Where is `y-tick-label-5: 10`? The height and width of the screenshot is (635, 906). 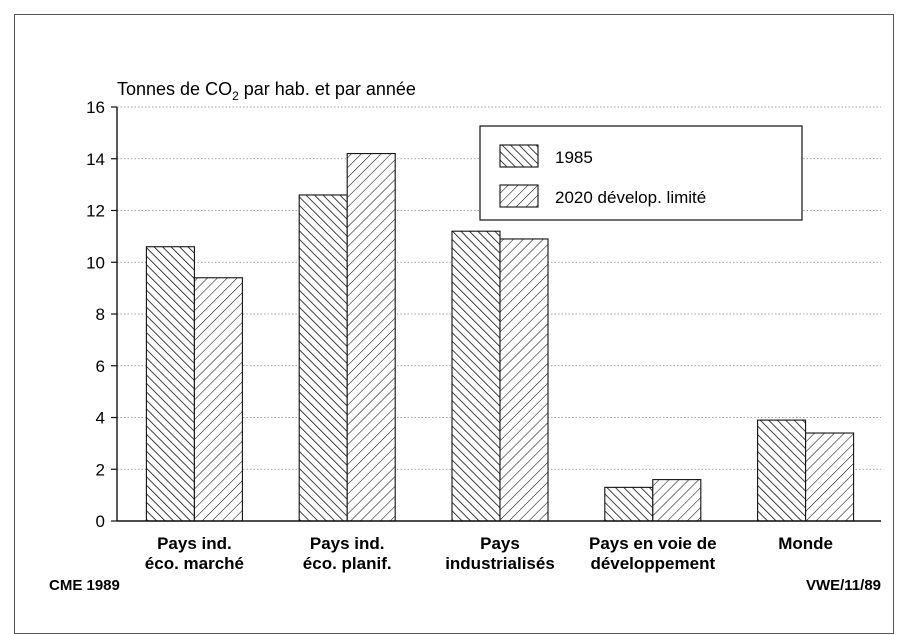
y-tick-label-5: 10 is located at coordinates (95, 262).